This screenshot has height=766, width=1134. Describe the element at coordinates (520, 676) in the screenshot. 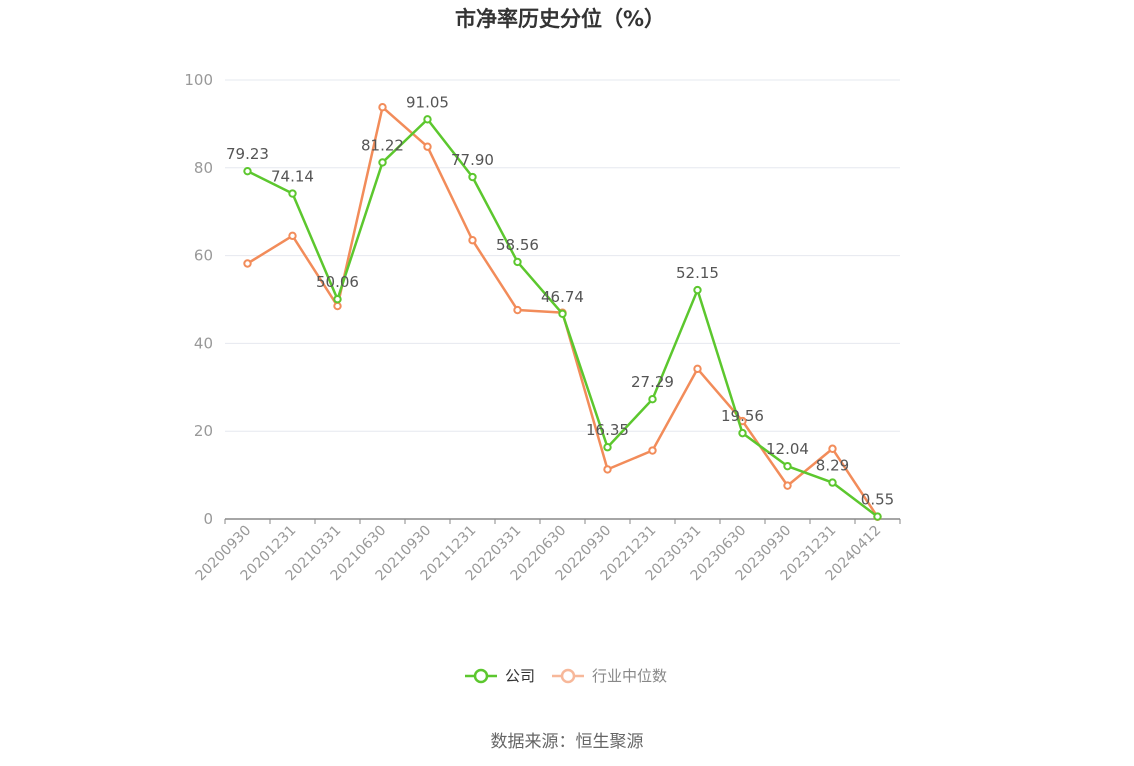

I see `legend-label: 公司` at that location.